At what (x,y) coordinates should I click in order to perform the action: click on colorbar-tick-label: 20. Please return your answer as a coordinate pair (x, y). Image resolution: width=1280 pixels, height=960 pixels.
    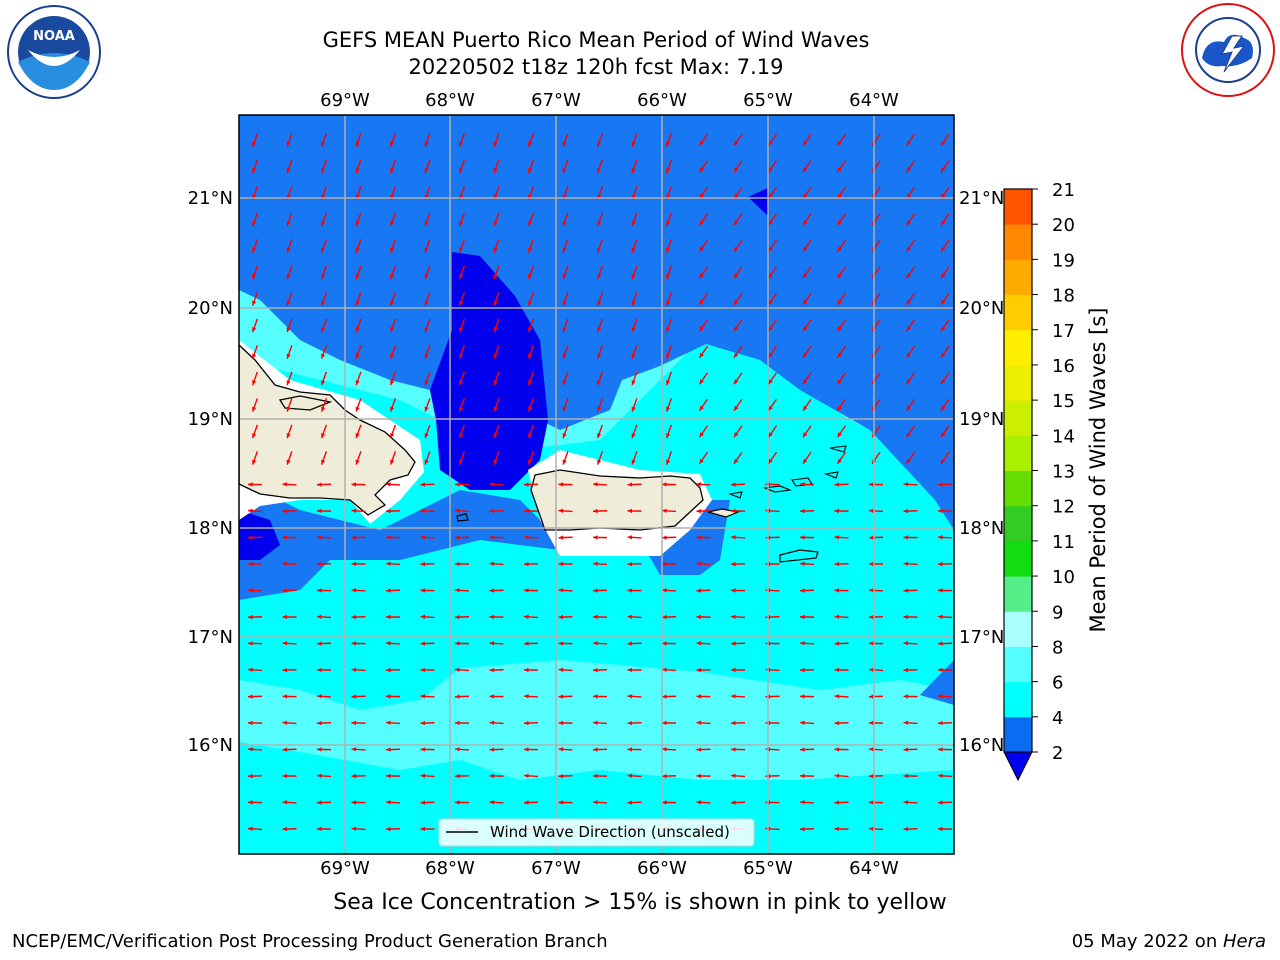
    Looking at the image, I should click on (1063, 225).